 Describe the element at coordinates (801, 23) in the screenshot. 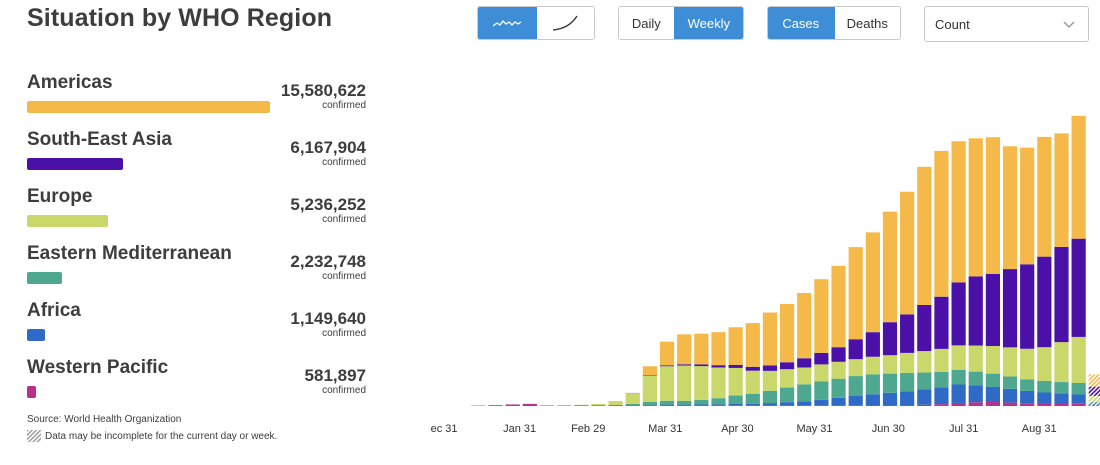

I see `cases-button: Cases` at that location.